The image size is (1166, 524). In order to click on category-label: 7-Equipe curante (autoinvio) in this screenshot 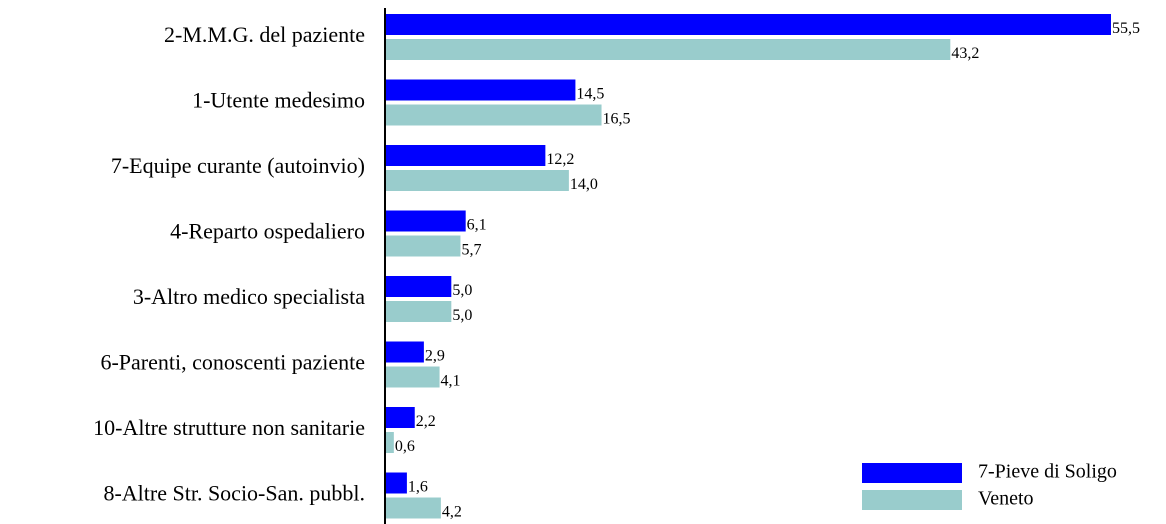, I will do `click(238, 165)`.